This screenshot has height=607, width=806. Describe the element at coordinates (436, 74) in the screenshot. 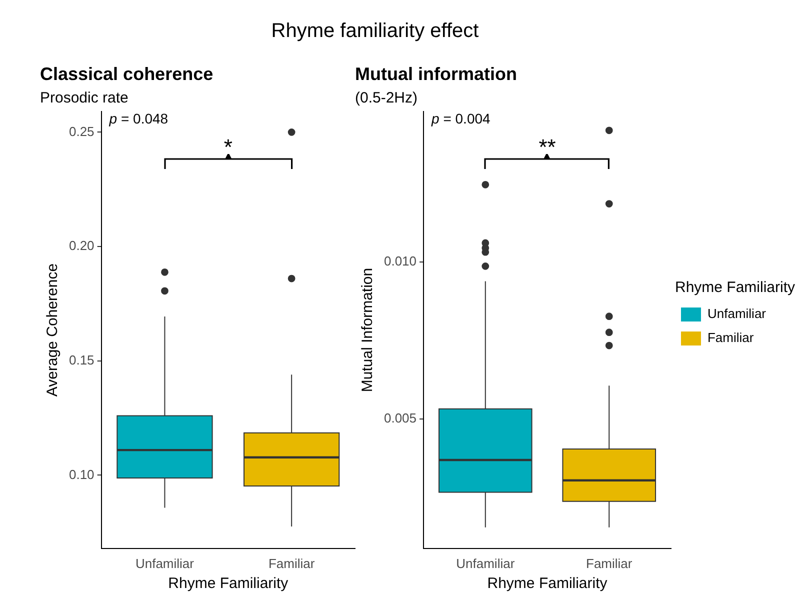

I see `chart-title: Mutual information` at that location.